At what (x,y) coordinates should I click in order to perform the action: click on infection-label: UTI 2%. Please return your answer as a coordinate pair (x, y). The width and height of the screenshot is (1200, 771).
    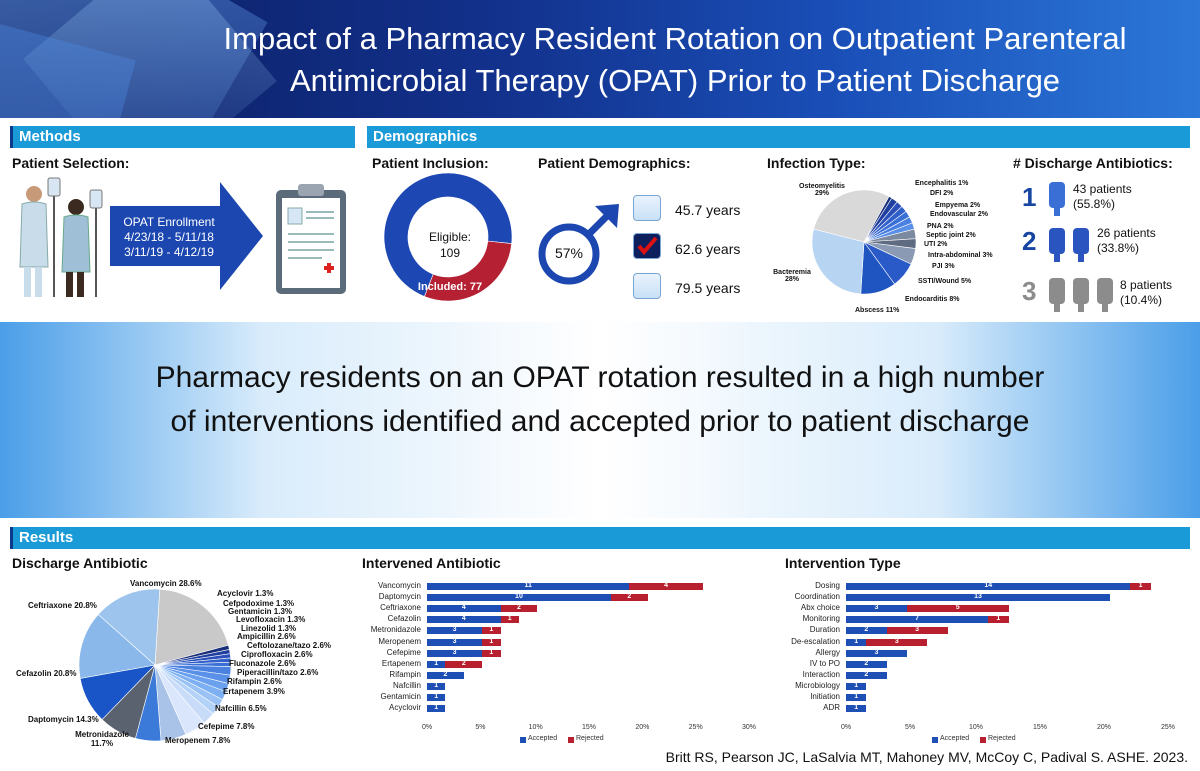
    Looking at the image, I should click on (936, 244).